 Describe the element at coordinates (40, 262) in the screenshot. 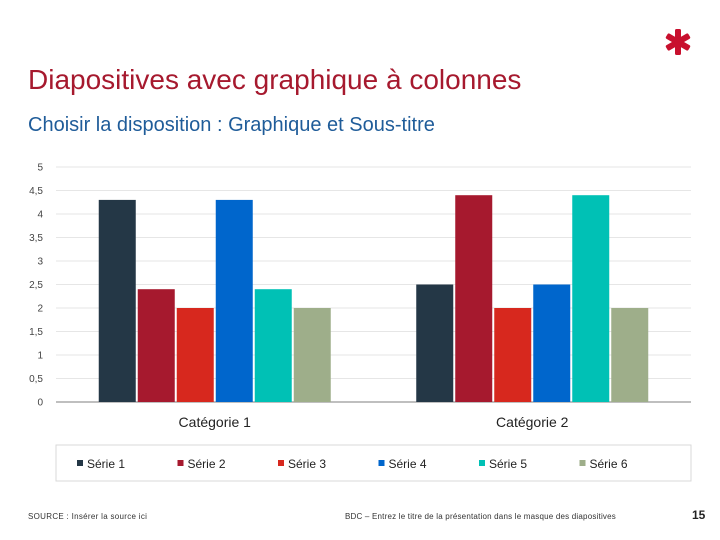

I see `y-tick-label: 3` at that location.